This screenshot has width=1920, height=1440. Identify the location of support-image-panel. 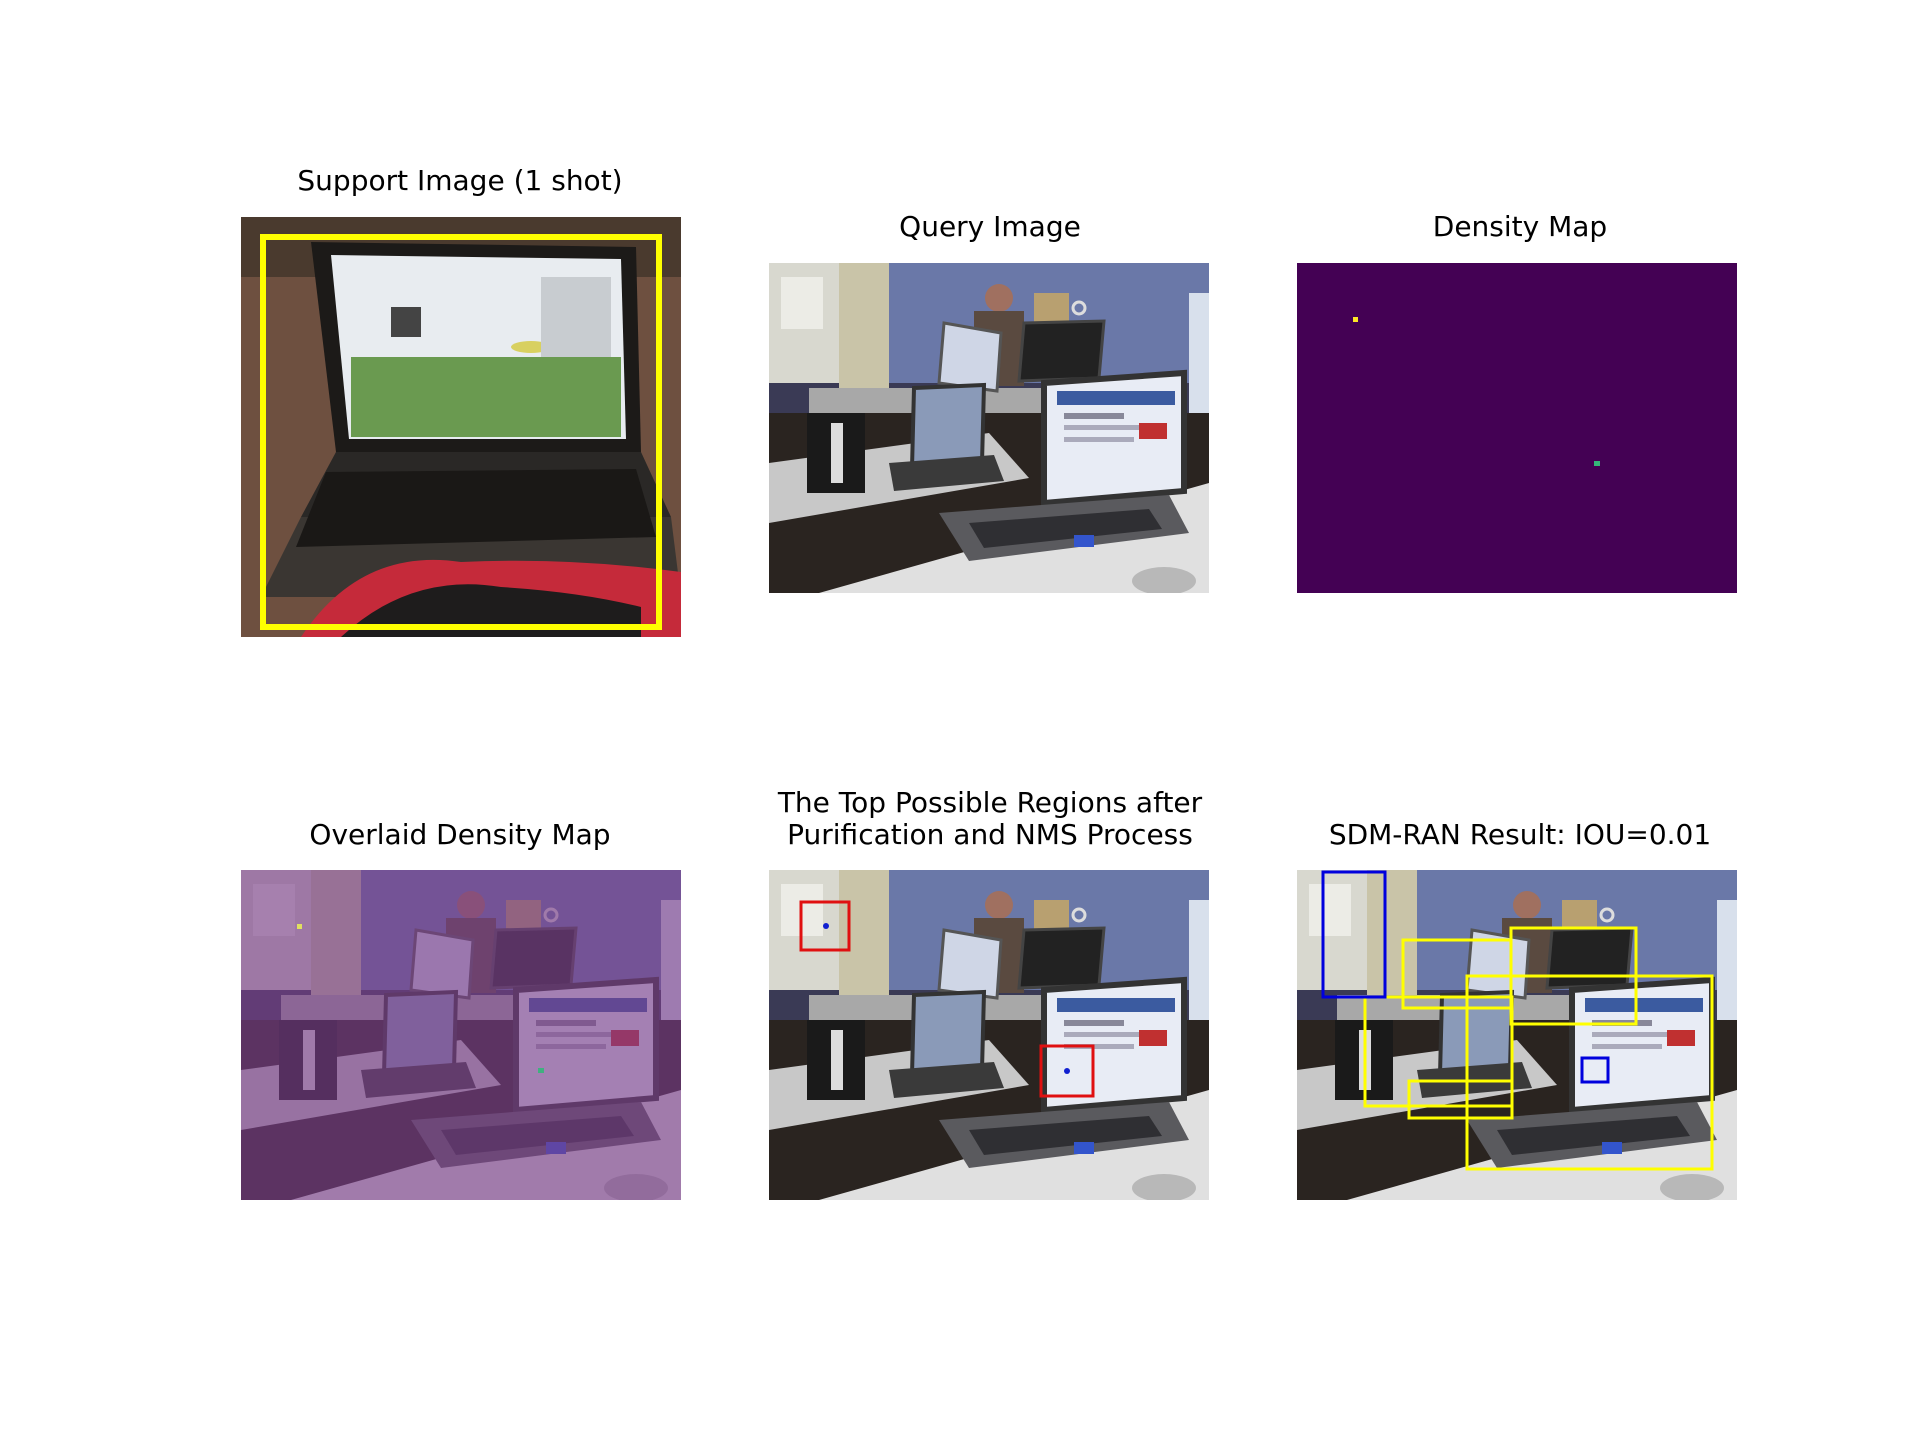
(461, 427).